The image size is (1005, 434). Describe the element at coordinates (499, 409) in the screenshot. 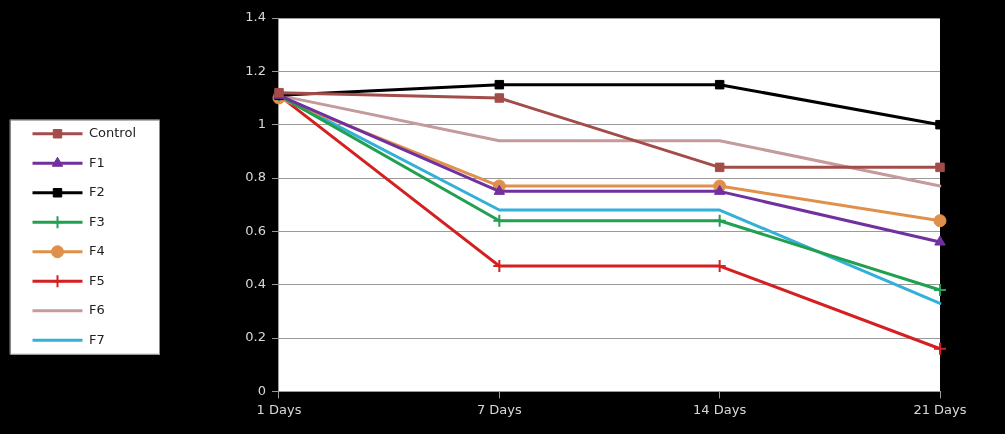

I see `x-tick-label: 7 Days` at that location.